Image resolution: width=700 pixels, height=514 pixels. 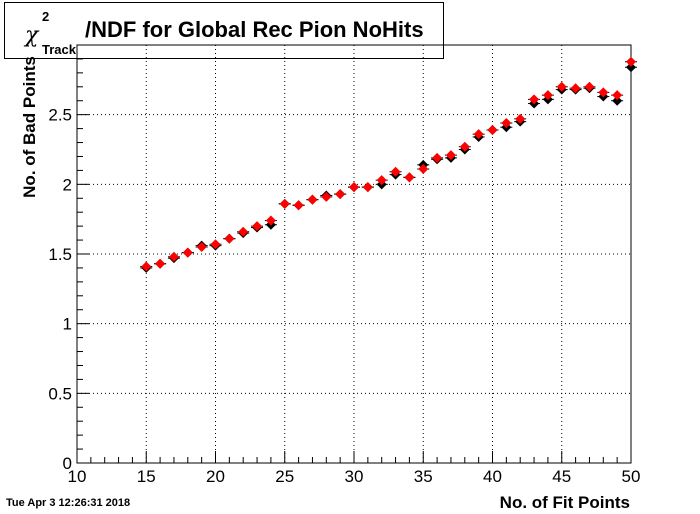 What do you see at coordinates (492, 476) in the screenshot?
I see `x-tick-label: 40` at bounding box center [492, 476].